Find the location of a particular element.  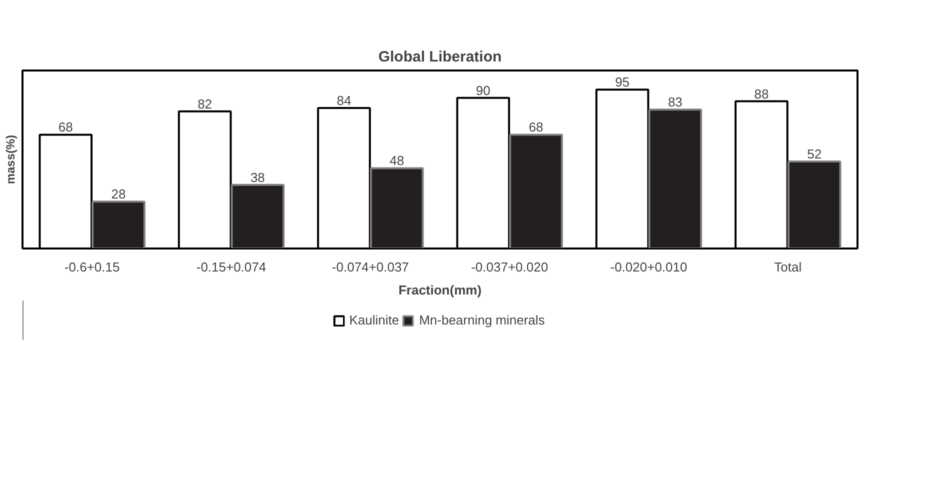

legend-label: Kaulinite is located at coordinates (374, 320).